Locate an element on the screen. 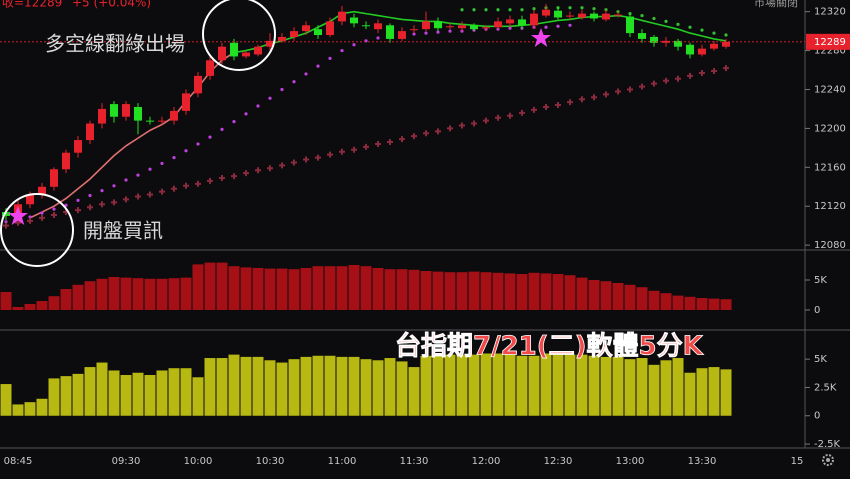  star-marker is located at coordinates (541, 37).